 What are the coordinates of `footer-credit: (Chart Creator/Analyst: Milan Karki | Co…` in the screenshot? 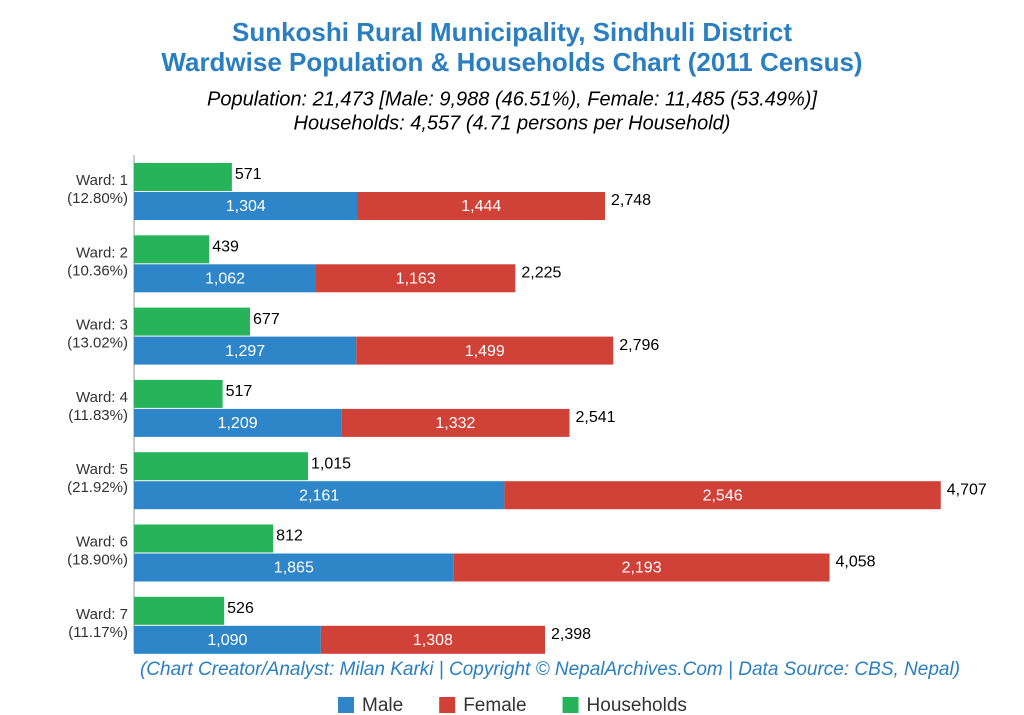 It's located at (550, 669).